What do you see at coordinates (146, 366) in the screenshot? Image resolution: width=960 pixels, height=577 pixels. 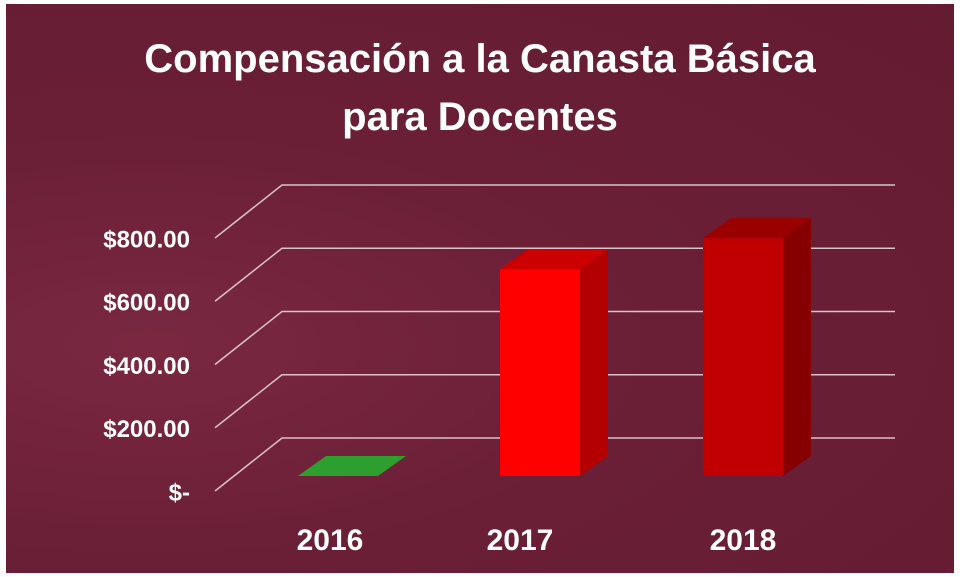 I see `y-tick-label: $400.00` at bounding box center [146, 366].